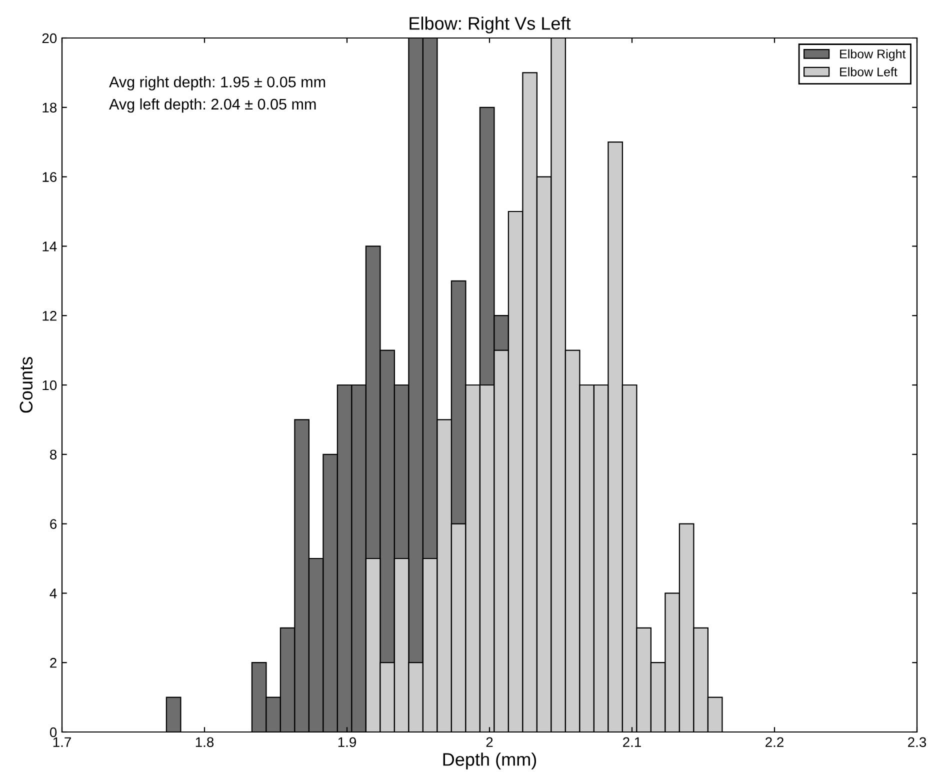 This screenshot has height=778, width=932. What do you see at coordinates (49, 177) in the screenshot?
I see `y-tick-label: 16` at bounding box center [49, 177].